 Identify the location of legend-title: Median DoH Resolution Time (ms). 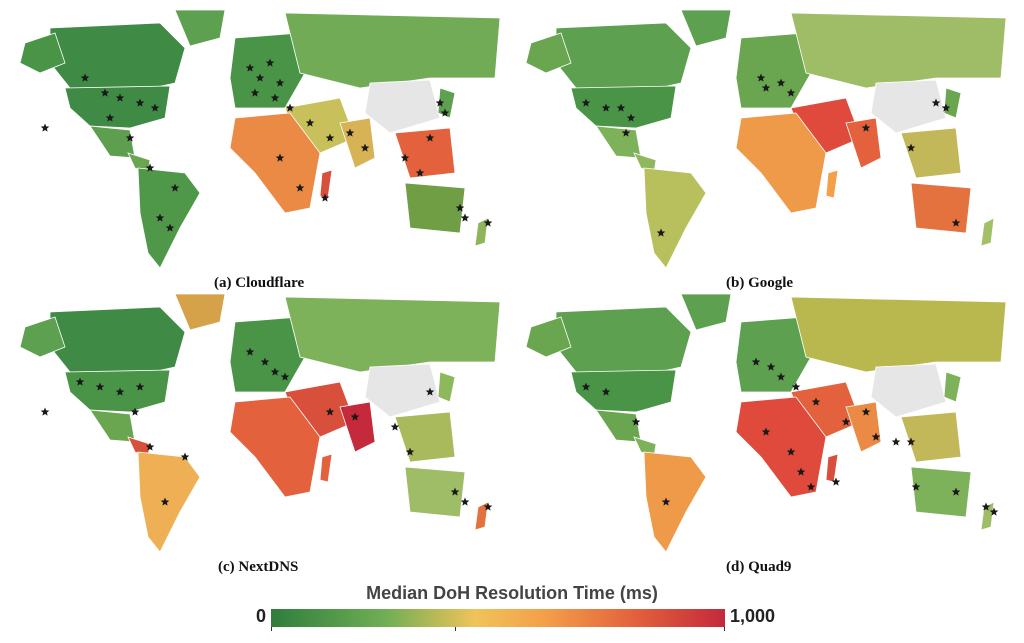
(512, 593).